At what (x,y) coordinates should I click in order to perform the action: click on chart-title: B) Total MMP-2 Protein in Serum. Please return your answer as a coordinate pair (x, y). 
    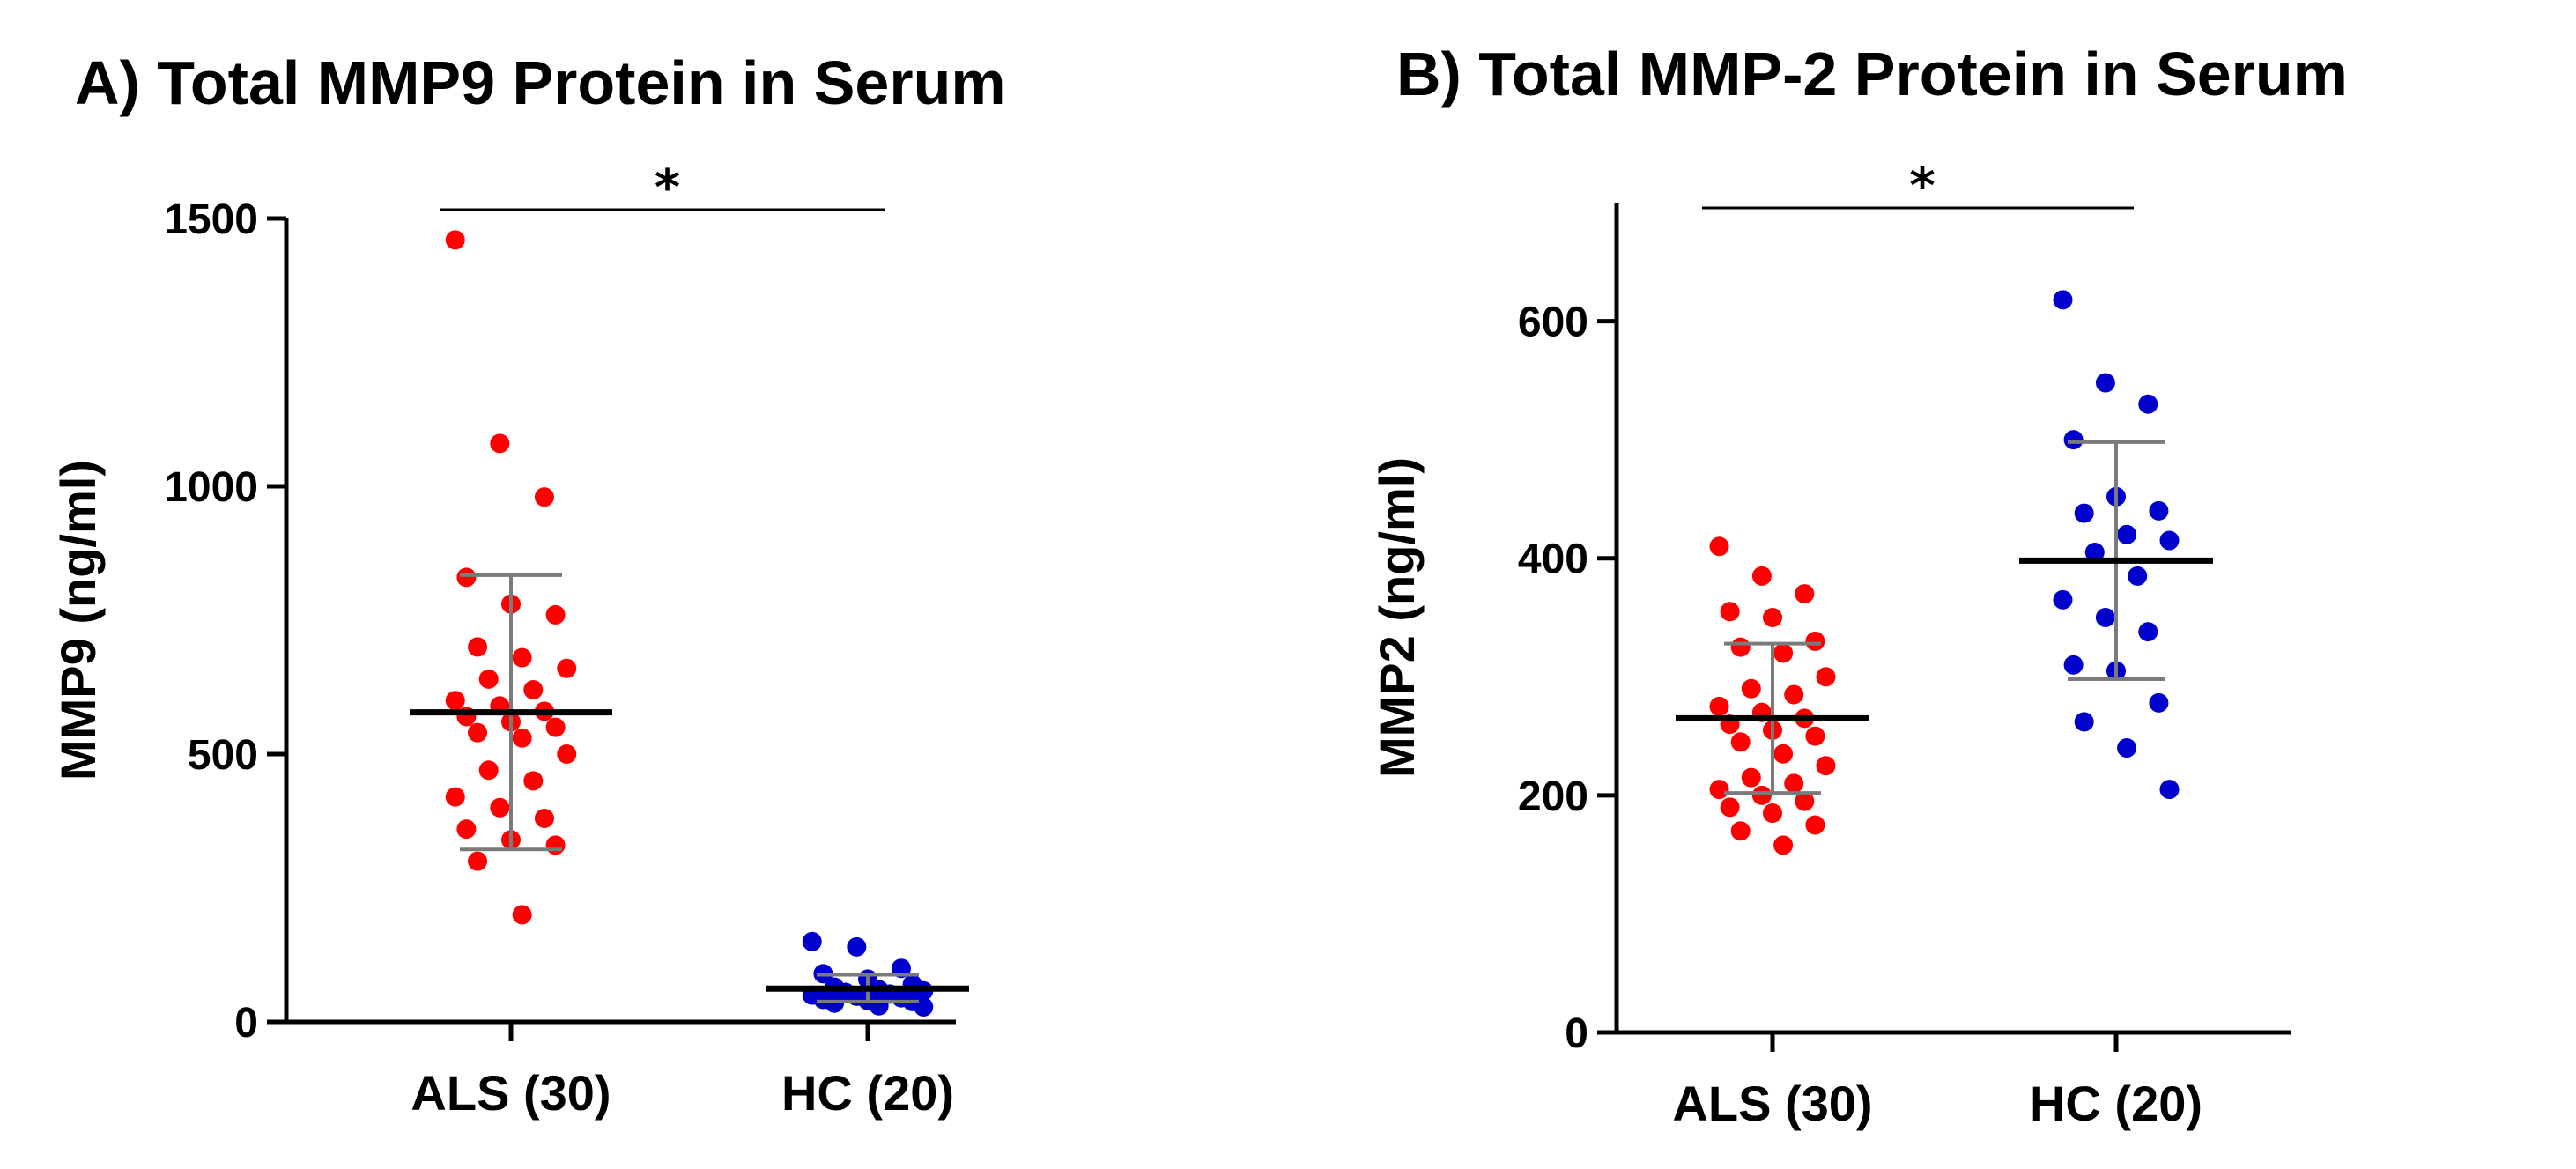
    Looking at the image, I should click on (1872, 74).